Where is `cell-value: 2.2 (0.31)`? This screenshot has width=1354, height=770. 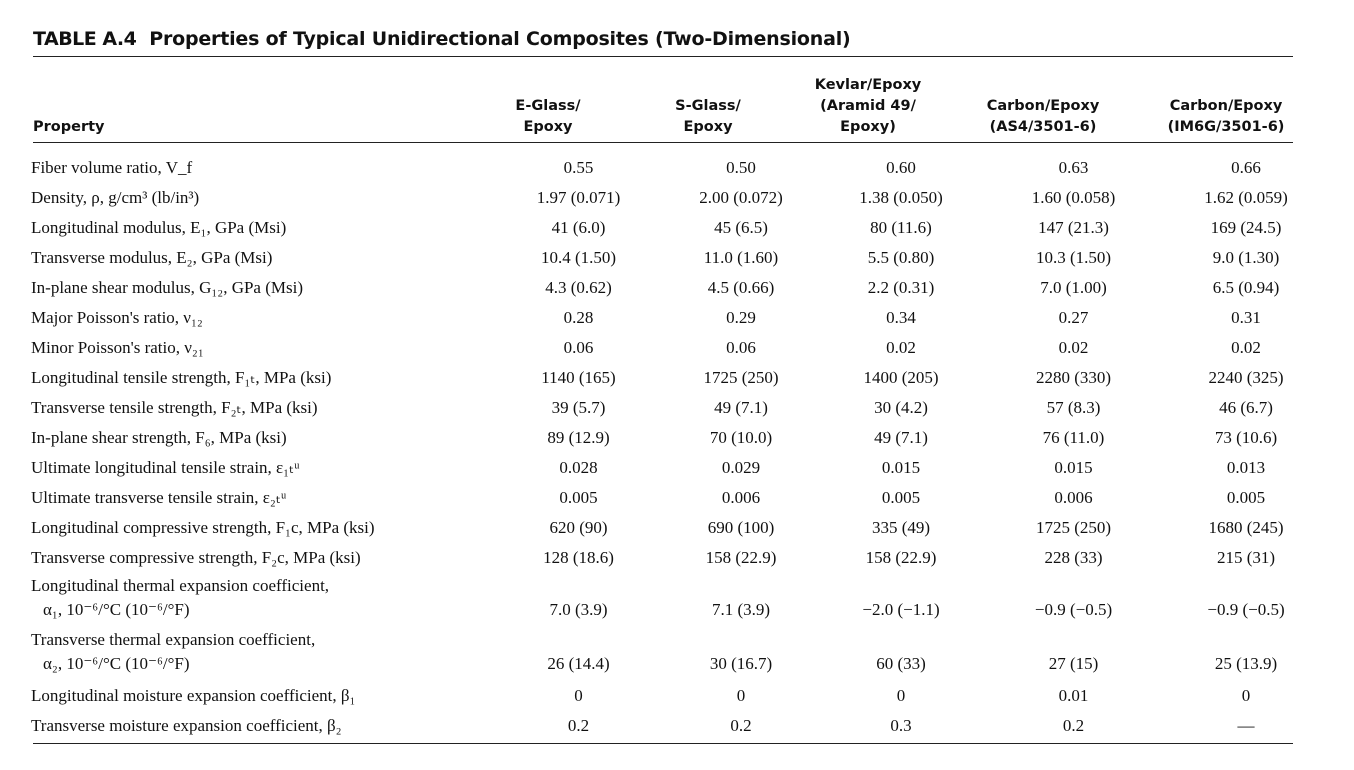
cell-value: 2.2 (0.31) is located at coordinates (901, 287).